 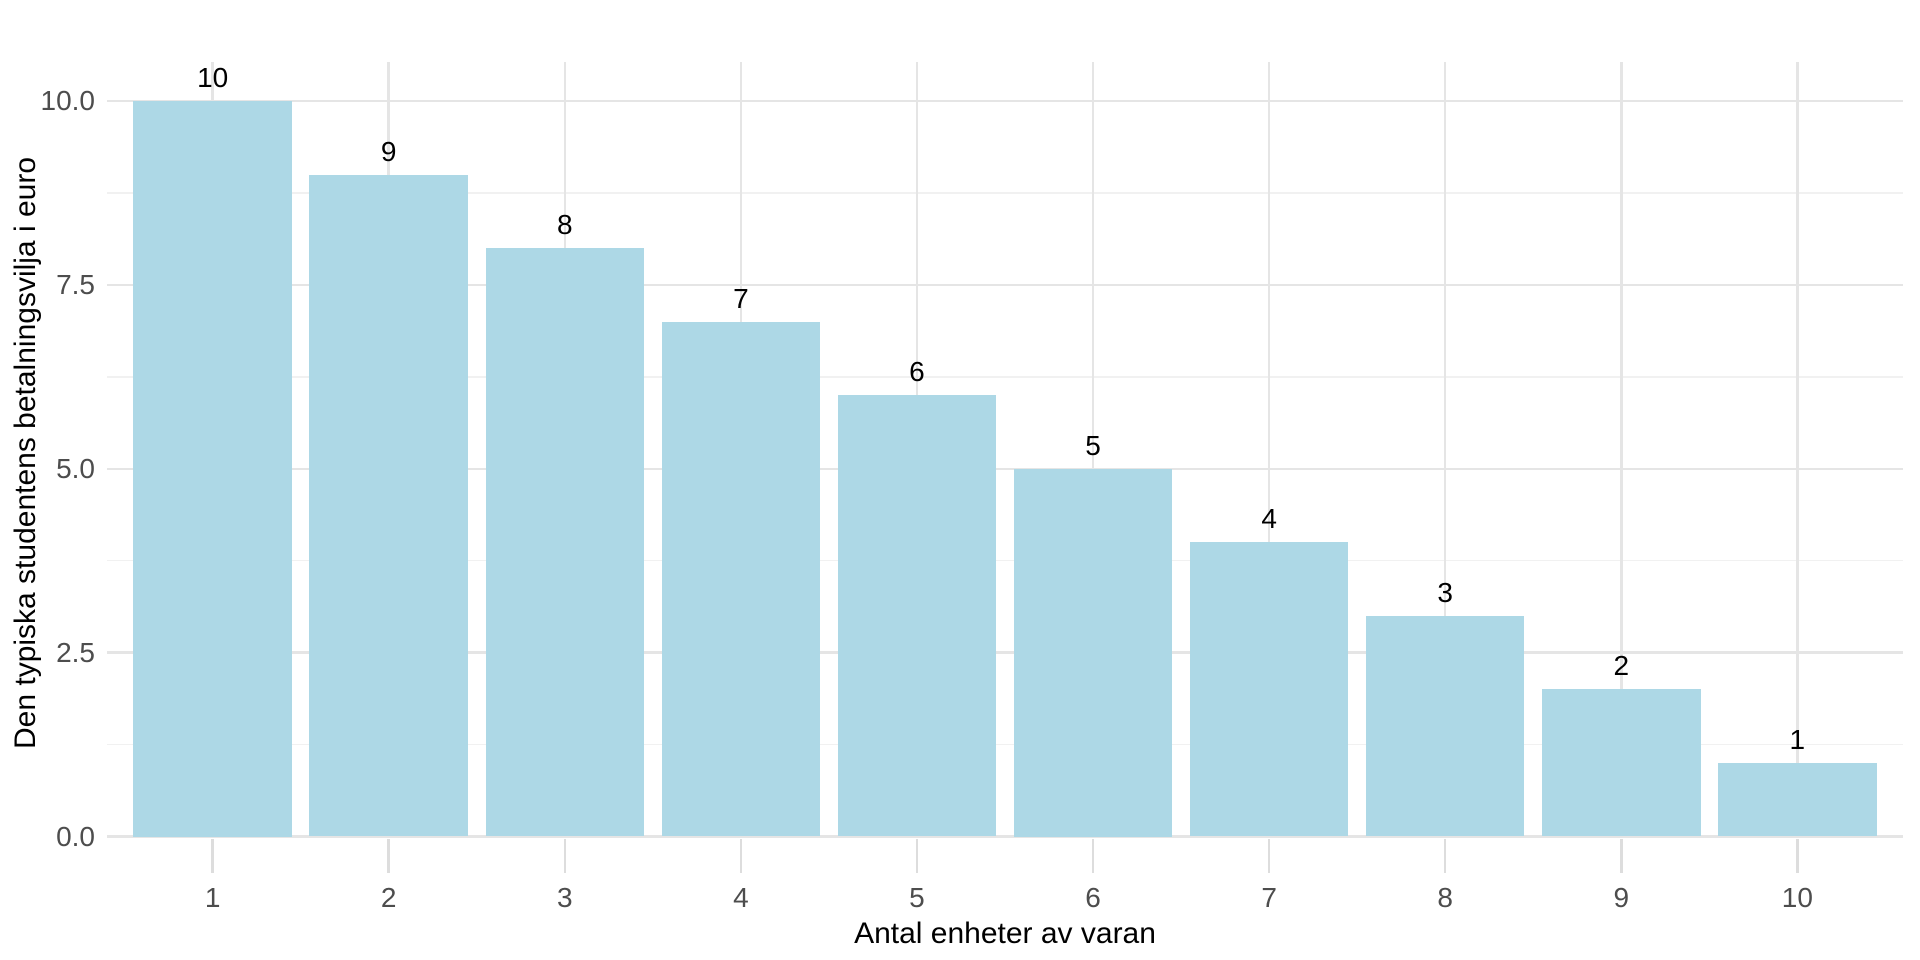 I want to click on bar-value-label: 9, so click(x=388, y=151).